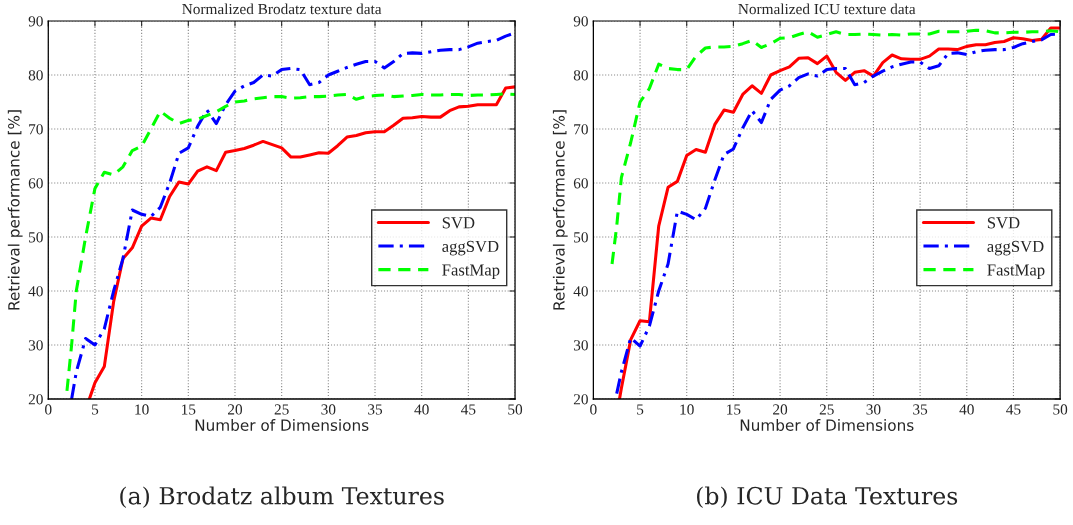  Describe the element at coordinates (282, 9) in the screenshot. I see `chart-title: Normalized Brodatz texture data` at that location.